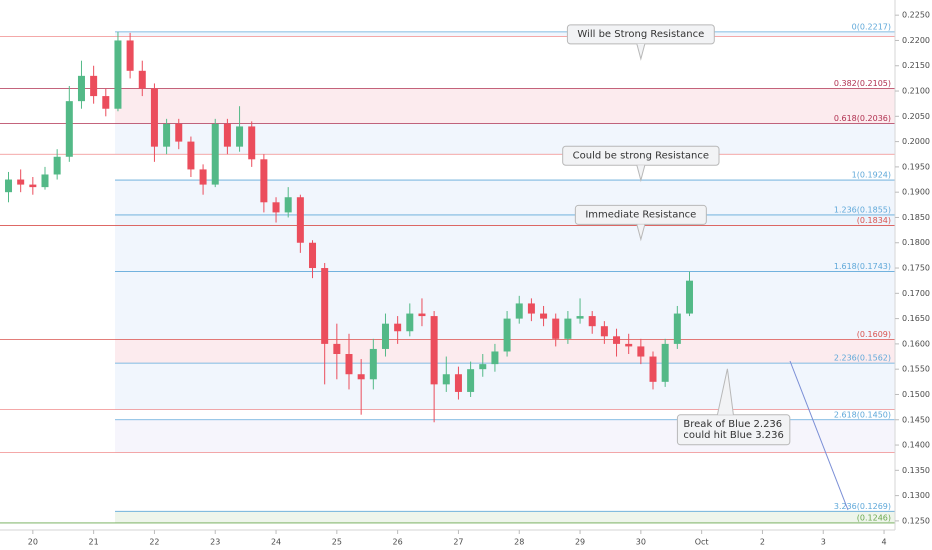 The height and width of the screenshot is (550, 932). Describe the element at coordinates (916, 242) in the screenshot. I see `y-tick-label: 0.1800` at that location.